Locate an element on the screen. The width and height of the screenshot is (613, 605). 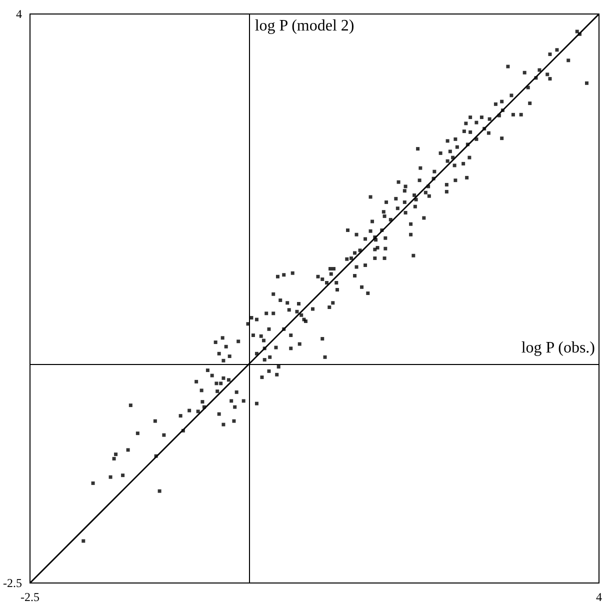
y-axis-title: log P (model 2) is located at coordinates (304, 26).